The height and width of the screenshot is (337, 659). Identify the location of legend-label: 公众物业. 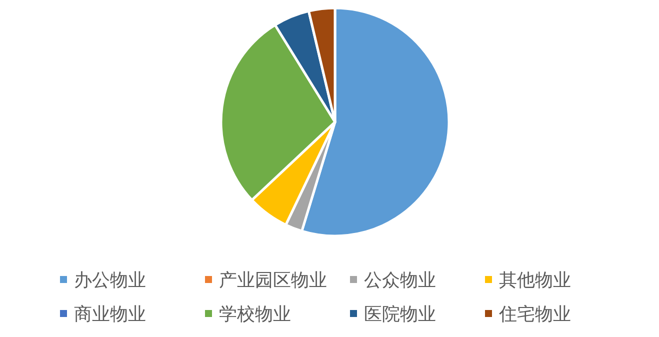
(400, 280).